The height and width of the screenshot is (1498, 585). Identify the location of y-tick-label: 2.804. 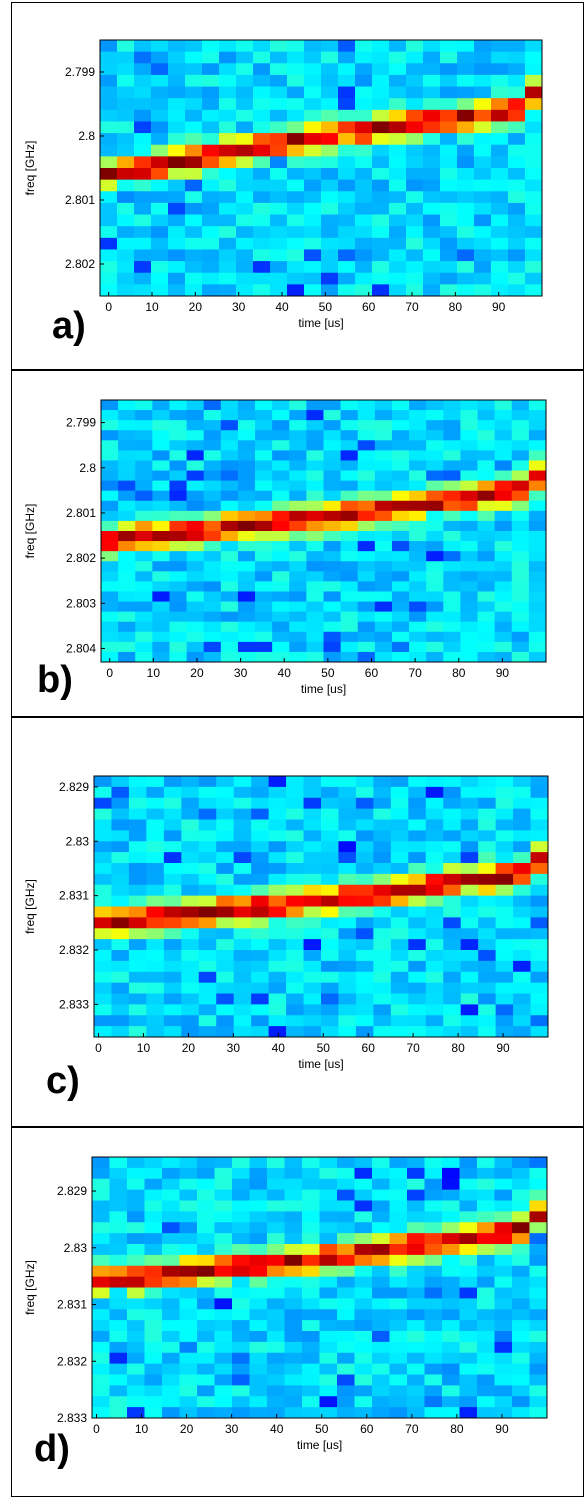
(81, 648).